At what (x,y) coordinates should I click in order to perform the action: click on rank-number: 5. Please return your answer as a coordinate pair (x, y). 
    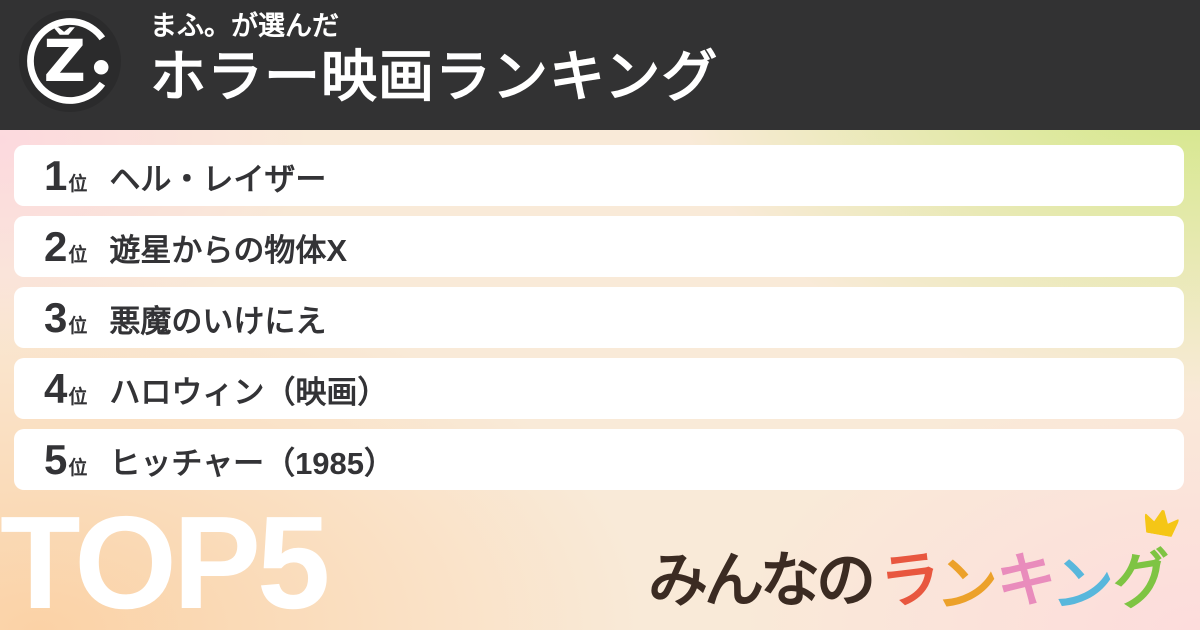
    Looking at the image, I should click on (56, 459).